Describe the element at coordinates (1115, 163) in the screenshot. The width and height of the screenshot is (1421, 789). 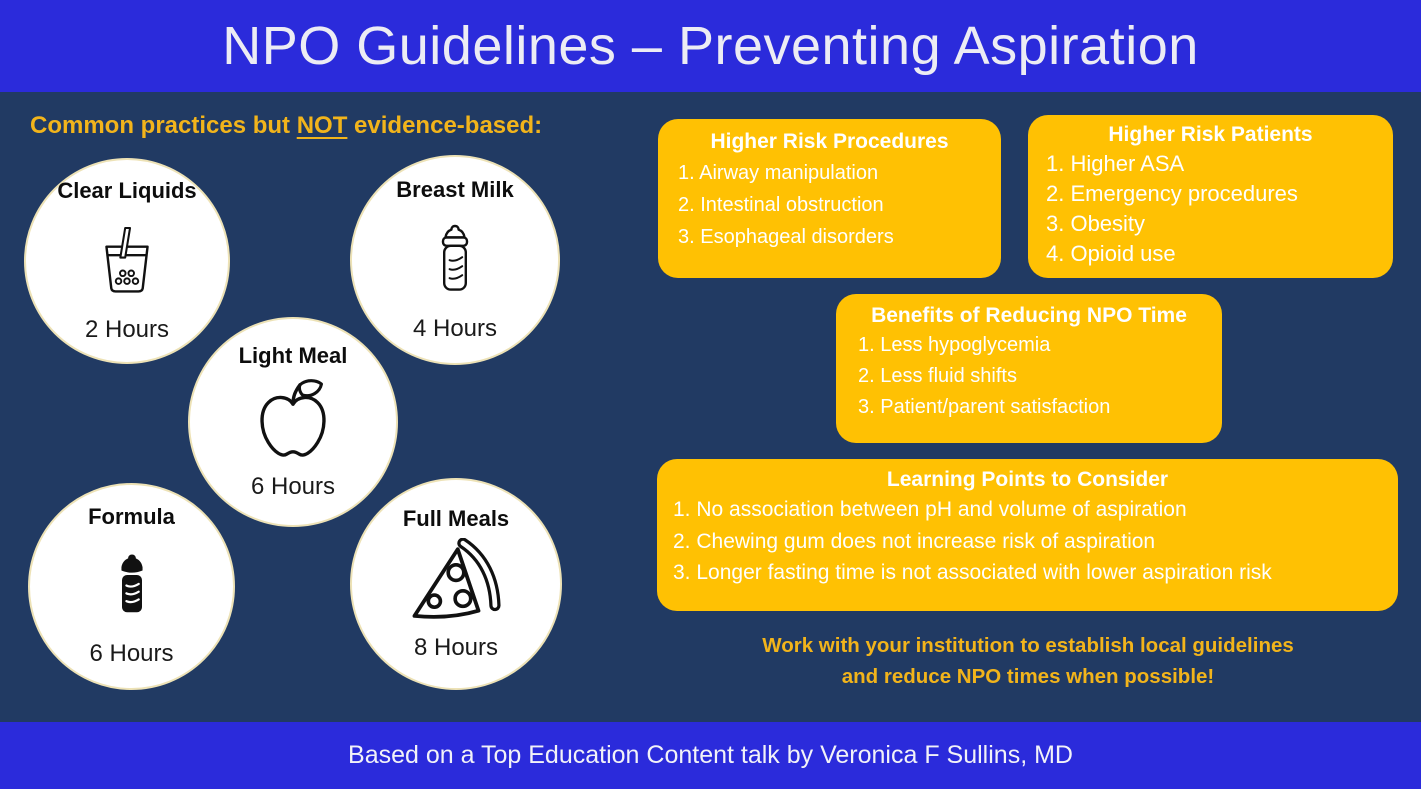
I see `box-item: 1. Higher ASA` at that location.